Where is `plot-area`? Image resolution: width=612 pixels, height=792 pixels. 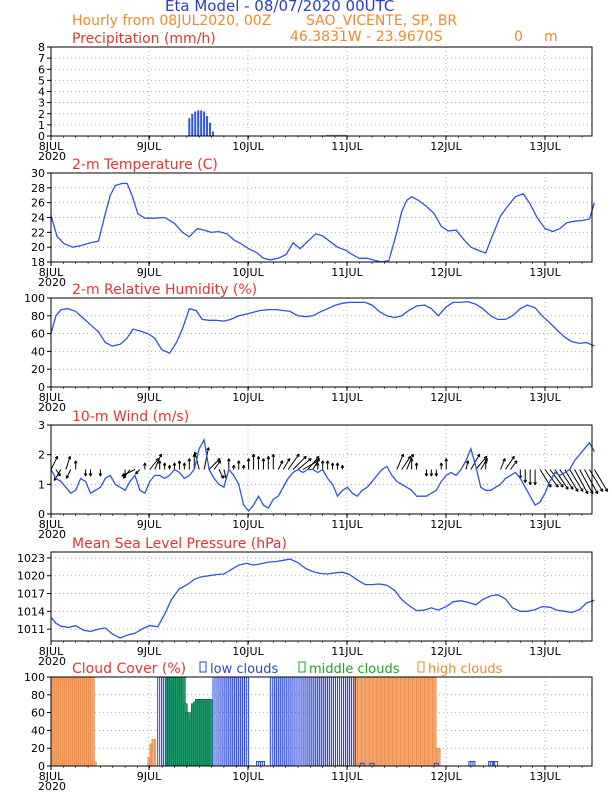 plot-area is located at coordinates (321, 91).